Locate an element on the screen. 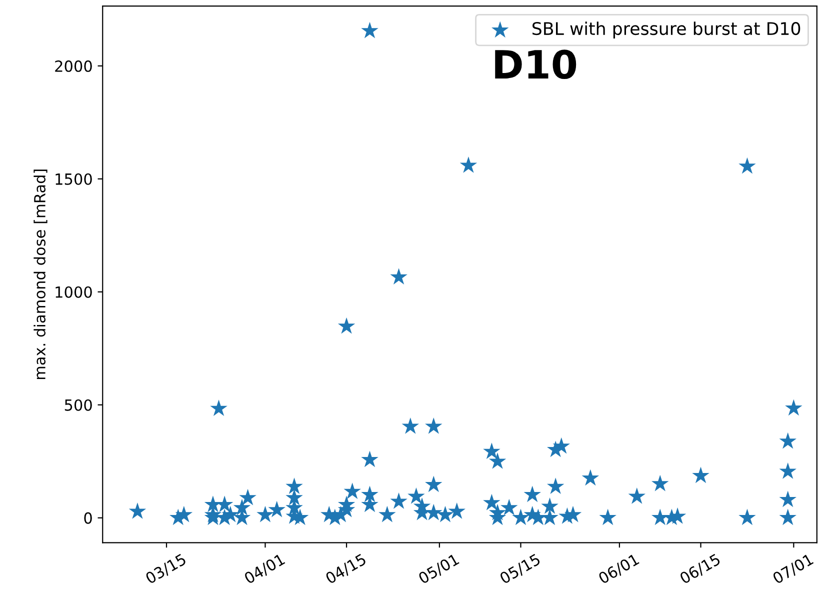 This screenshot has height=603, width=821. text: D10 is located at coordinates (535, 65).